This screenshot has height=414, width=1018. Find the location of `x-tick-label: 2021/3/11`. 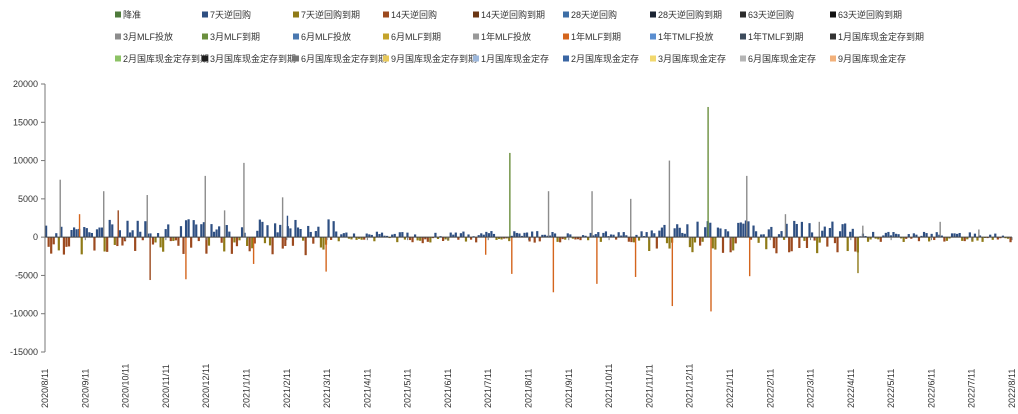

x-tick-label: 2021/3/11 is located at coordinates (327, 388).